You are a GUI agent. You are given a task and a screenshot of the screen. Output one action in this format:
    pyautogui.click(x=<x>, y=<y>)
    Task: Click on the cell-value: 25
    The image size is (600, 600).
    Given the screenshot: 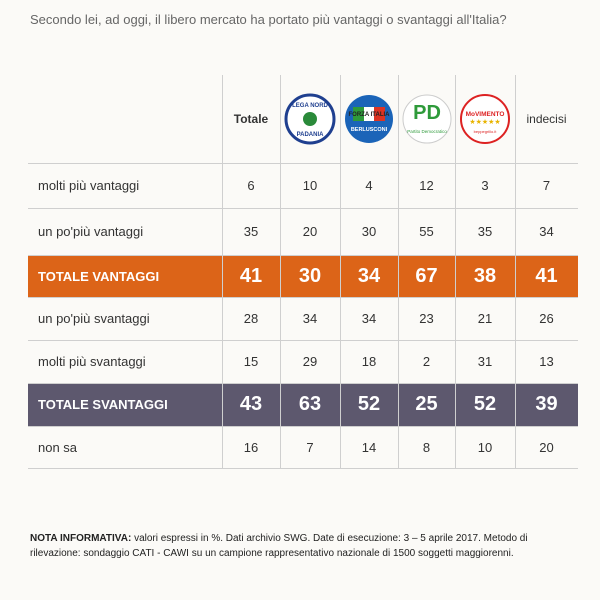 What is the action you would take?
    pyautogui.click(x=426, y=404)
    